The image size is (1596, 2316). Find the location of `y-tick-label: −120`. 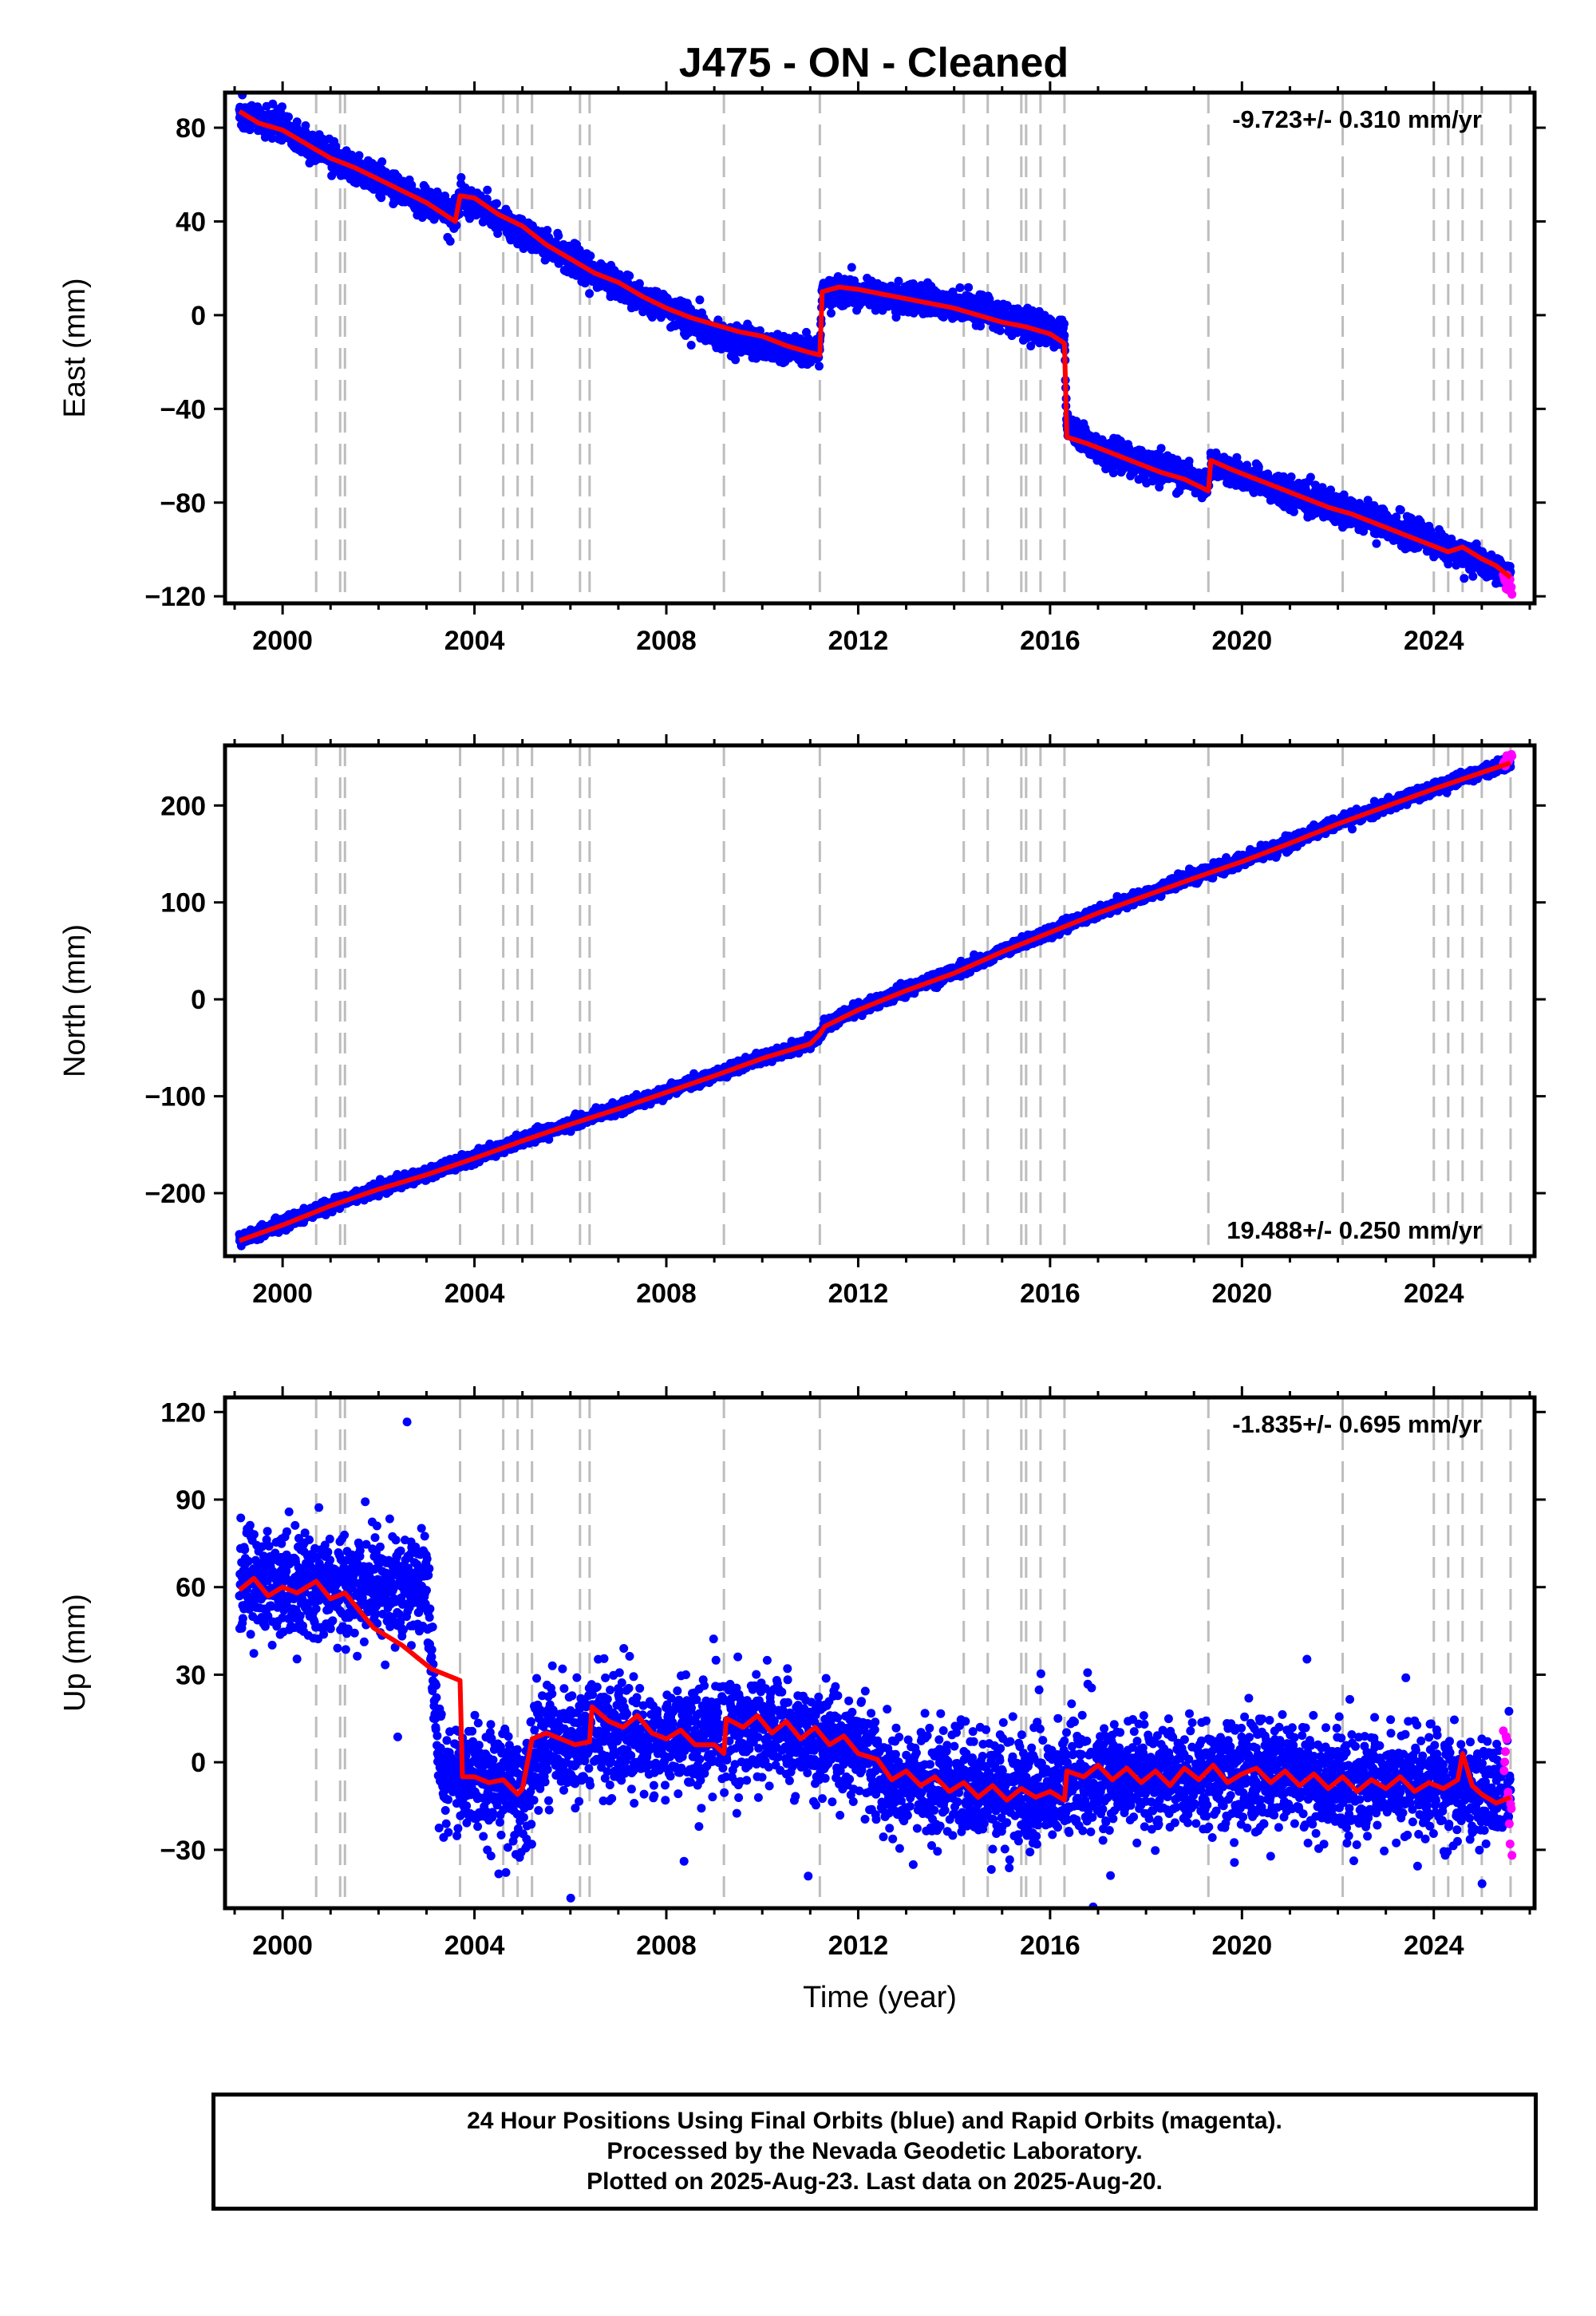

y-tick-label: −120 is located at coordinates (175, 597).